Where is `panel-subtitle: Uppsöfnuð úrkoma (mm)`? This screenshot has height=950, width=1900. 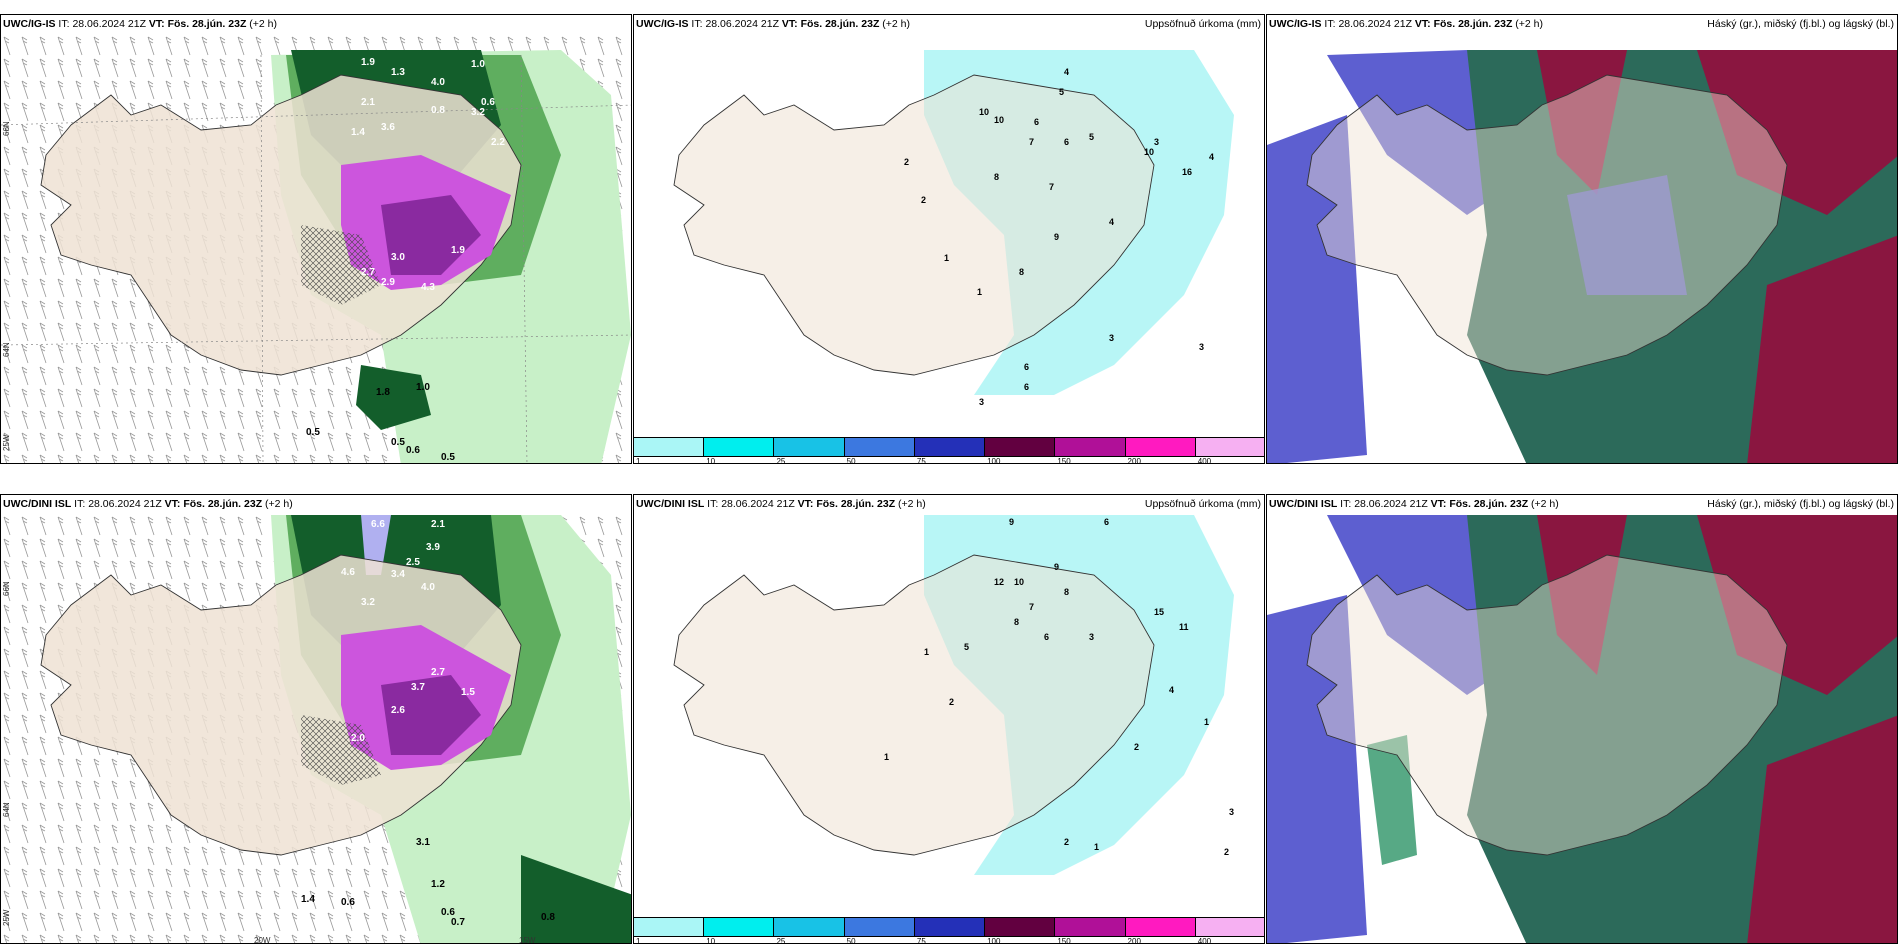 panel-subtitle: Uppsöfnuð úrkoma (mm) is located at coordinates (1202, 504).